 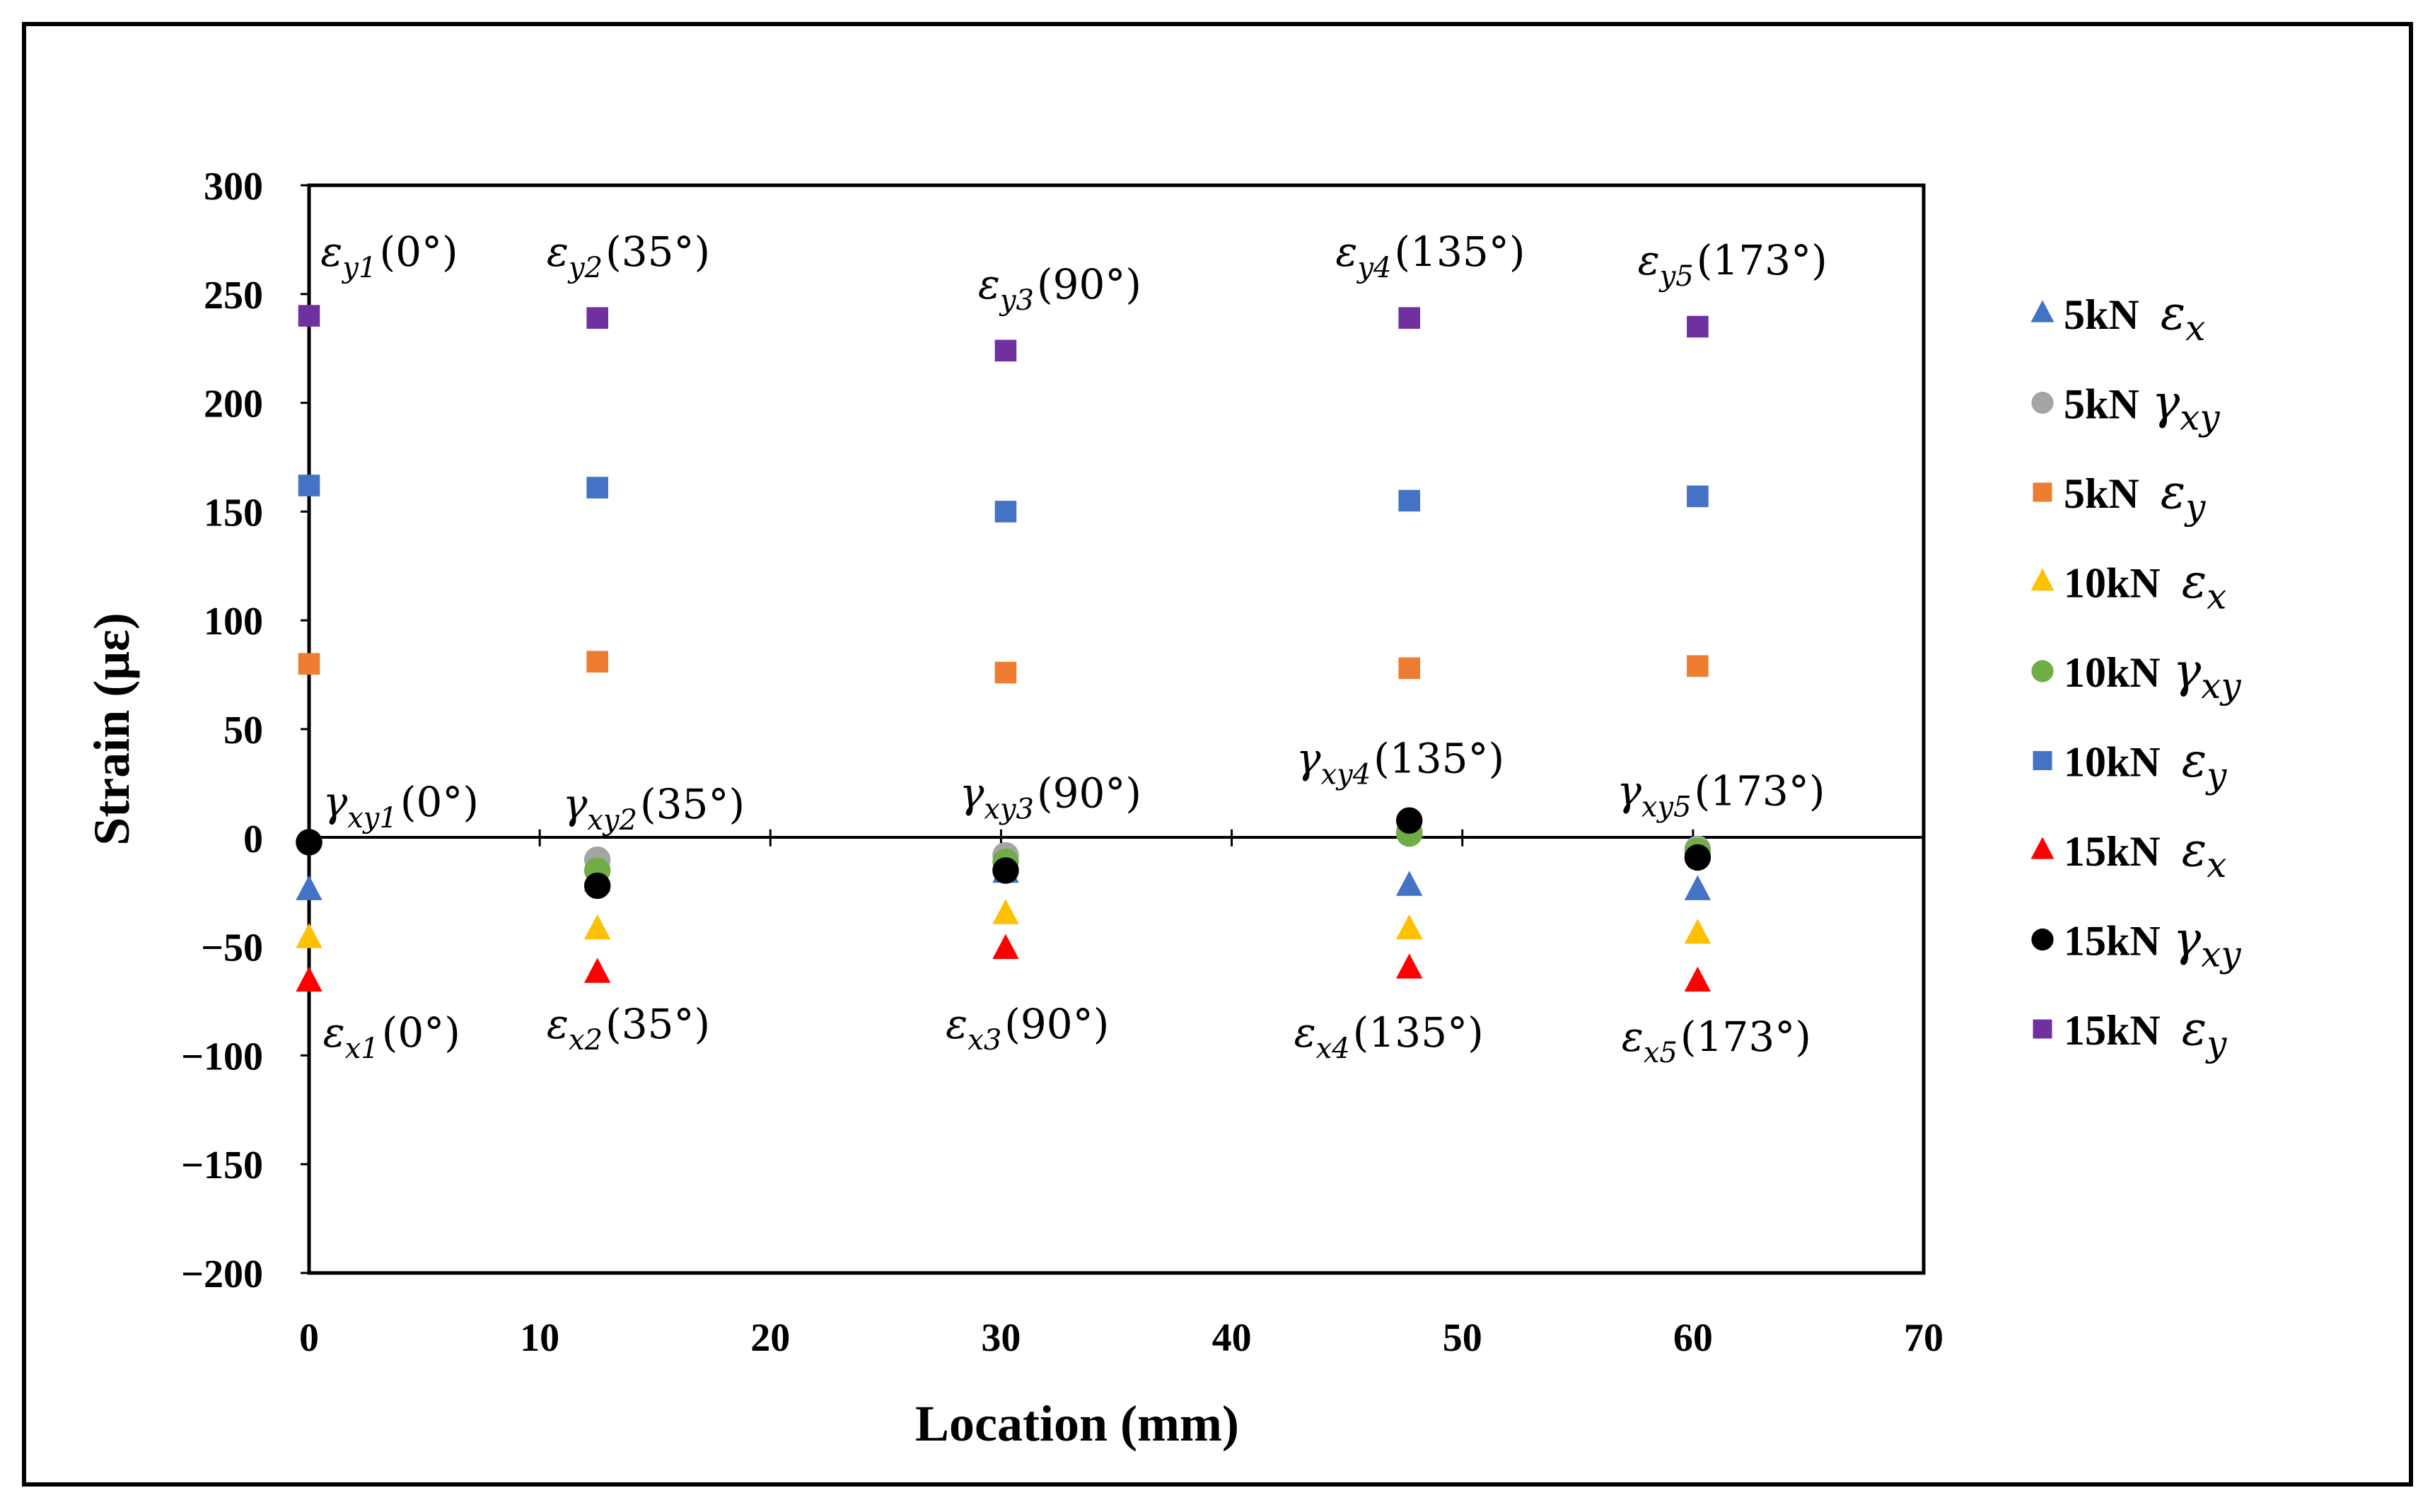 What do you see at coordinates (1056, 1024) in the screenshot?
I see `annotation-angle: (90°)` at bounding box center [1056, 1024].